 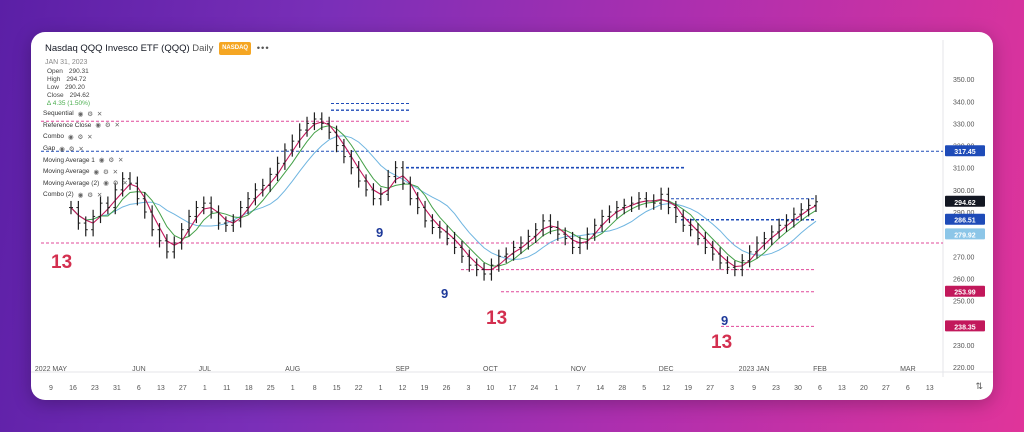 I want to click on reset-scale-icon: ⇅, so click(x=979, y=386).